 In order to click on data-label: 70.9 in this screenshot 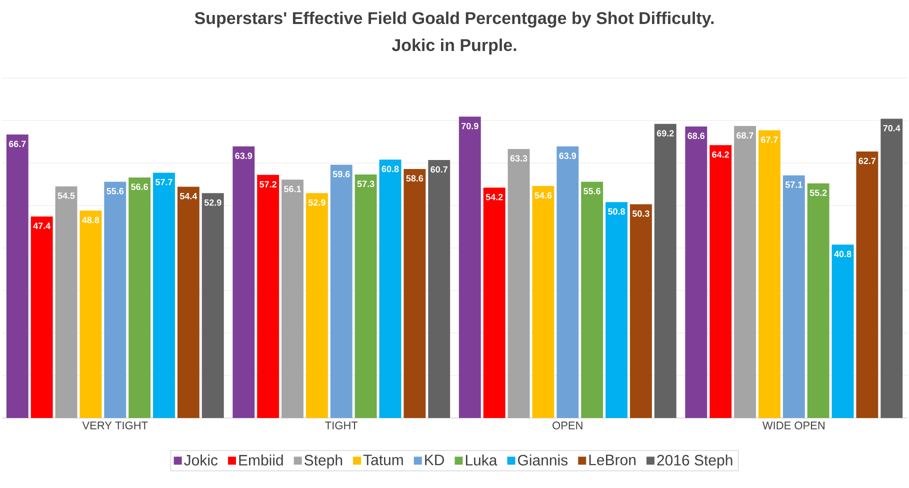, I will do `click(470, 126)`.